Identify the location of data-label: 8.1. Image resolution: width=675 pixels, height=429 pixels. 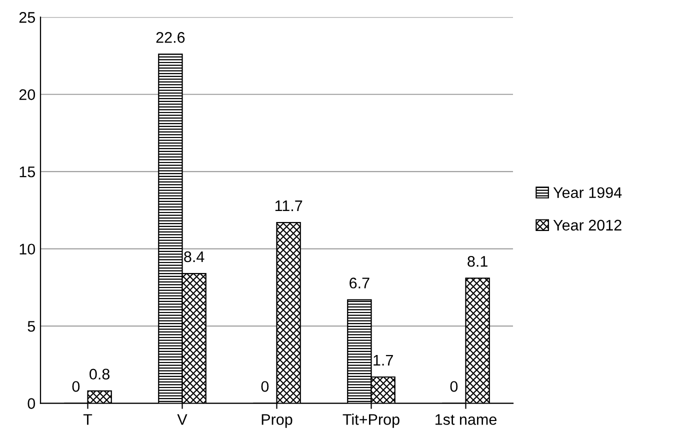
(478, 261).